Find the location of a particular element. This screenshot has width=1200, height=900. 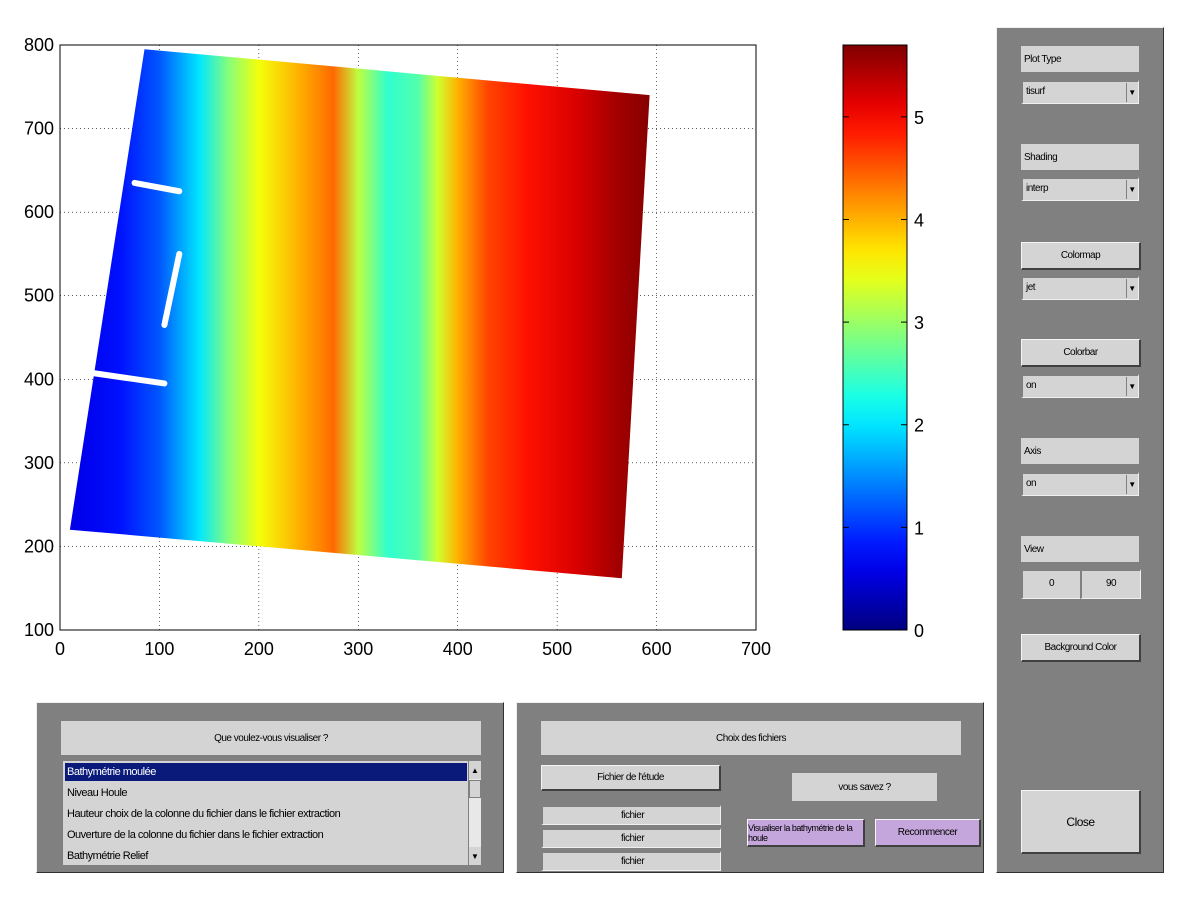

file-panel-title: Choix des fichiers is located at coordinates (751, 738).